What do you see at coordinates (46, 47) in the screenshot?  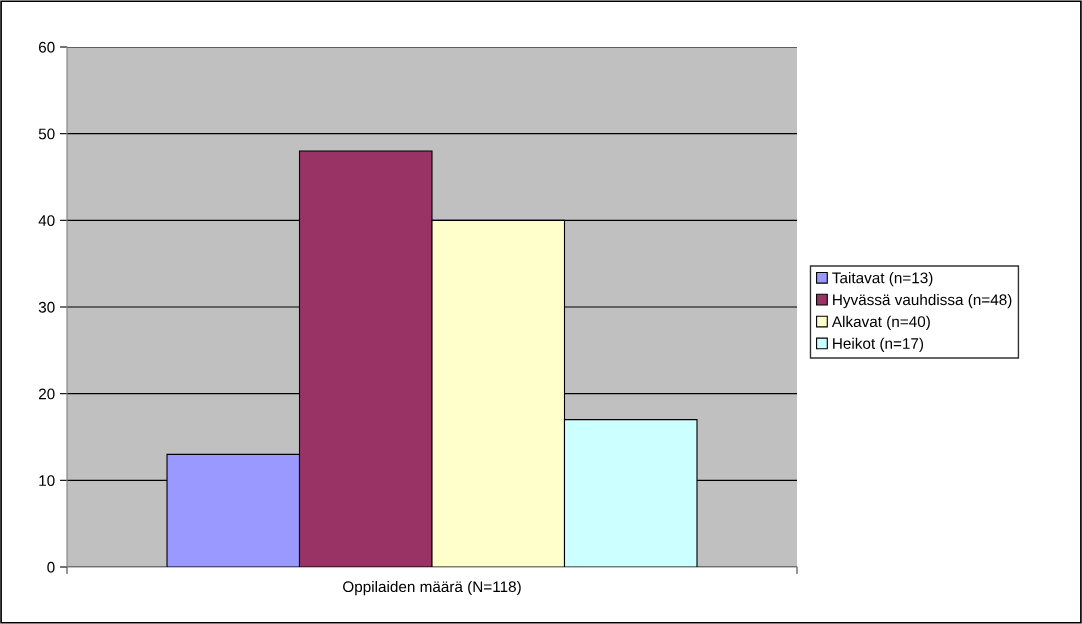 I see `y-tick-label: 60` at bounding box center [46, 47].